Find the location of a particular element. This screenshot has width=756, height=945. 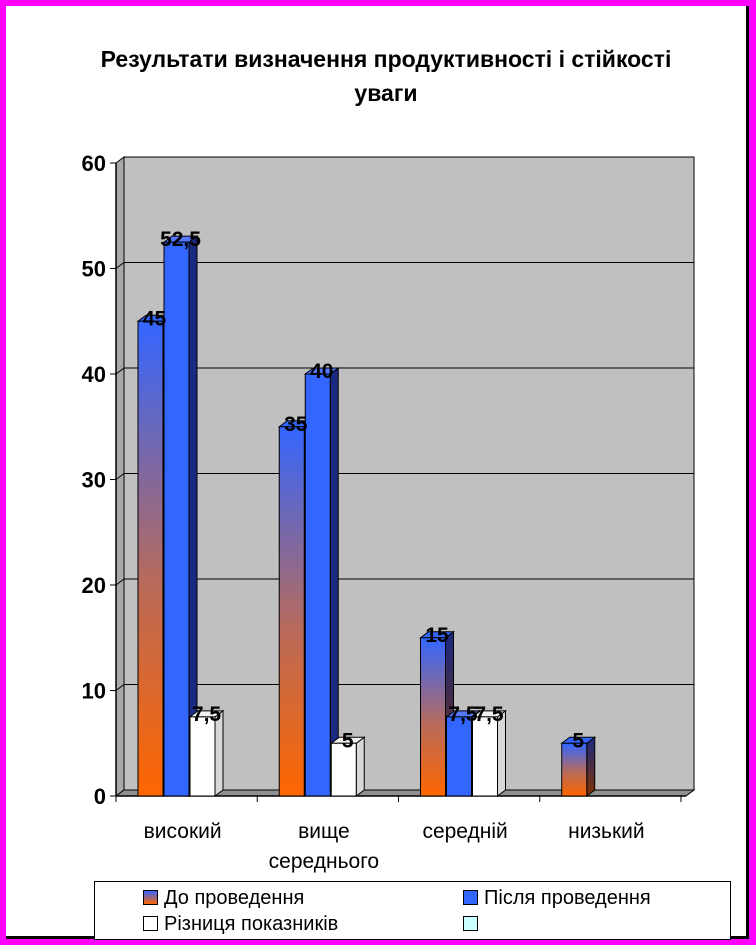

legend-swatch-before is located at coordinates (150, 897).